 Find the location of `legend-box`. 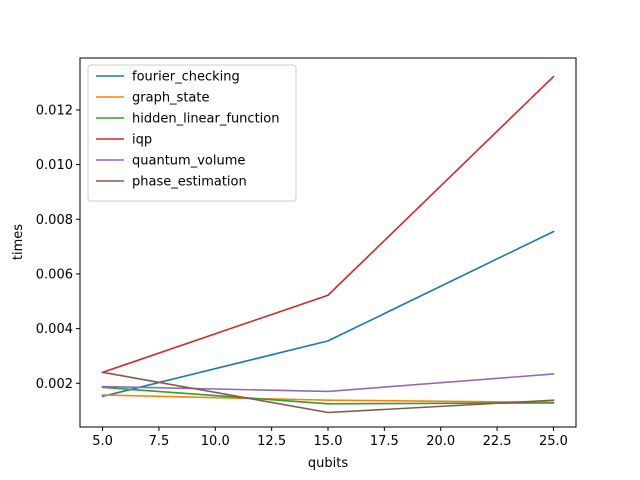

legend-box is located at coordinates (192, 133).